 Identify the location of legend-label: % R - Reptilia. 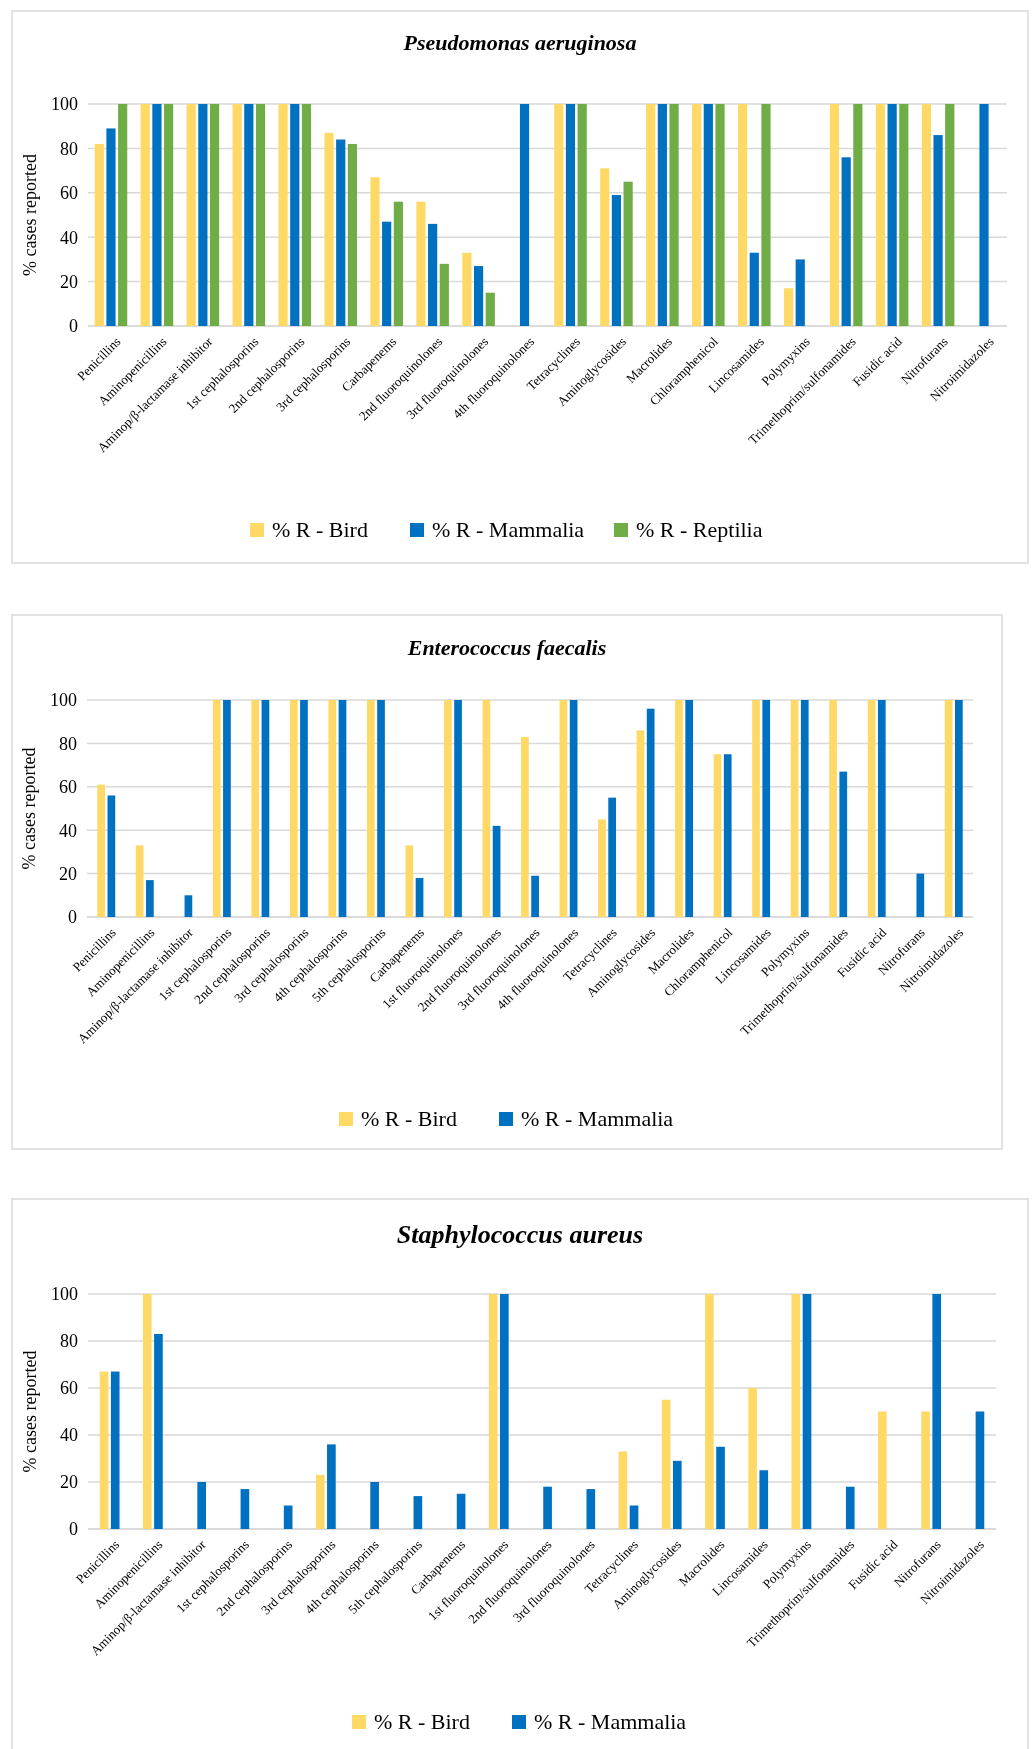
(699, 529).